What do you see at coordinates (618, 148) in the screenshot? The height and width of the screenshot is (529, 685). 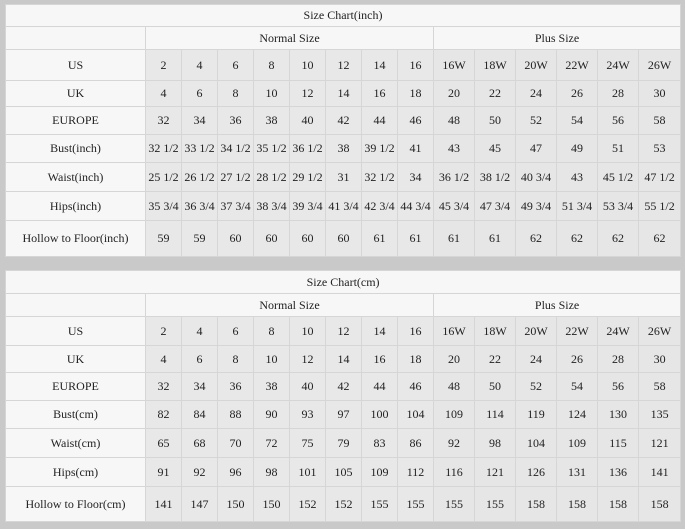 I see `size-cell: 51` at bounding box center [618, 148].